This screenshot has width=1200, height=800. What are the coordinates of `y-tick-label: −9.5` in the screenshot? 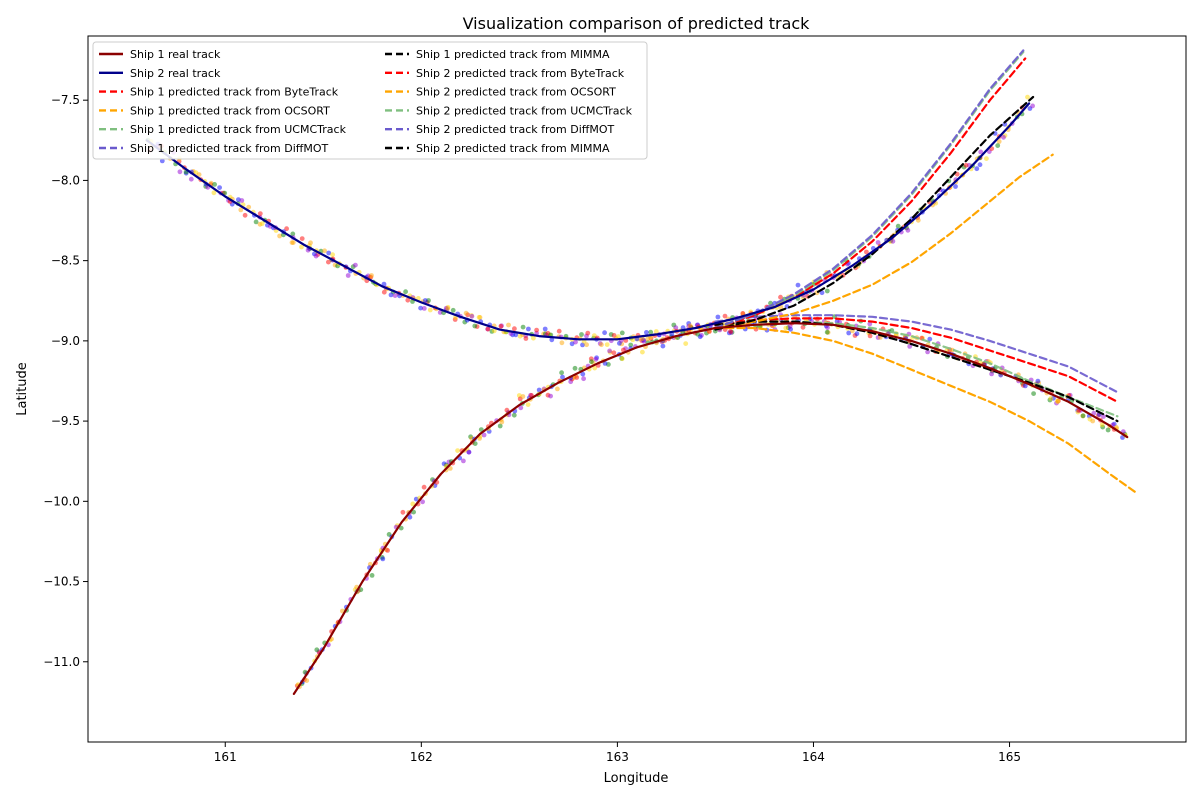 It's located at (65, 421).